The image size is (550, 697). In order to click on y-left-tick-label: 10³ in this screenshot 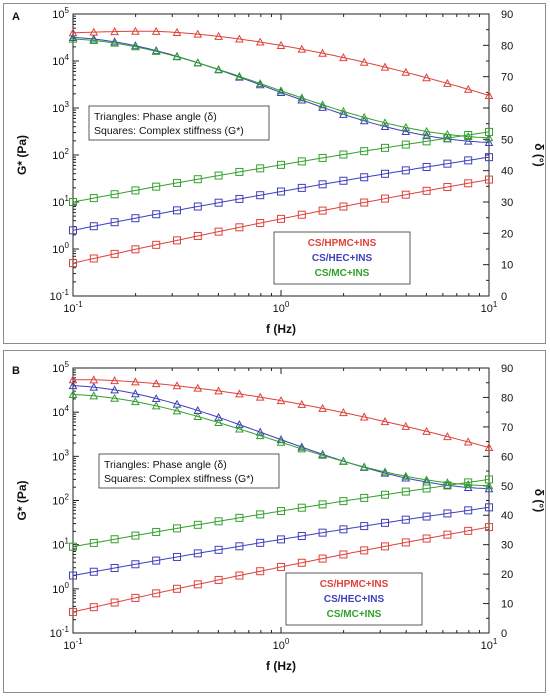, I will do `click(60, 455)`.